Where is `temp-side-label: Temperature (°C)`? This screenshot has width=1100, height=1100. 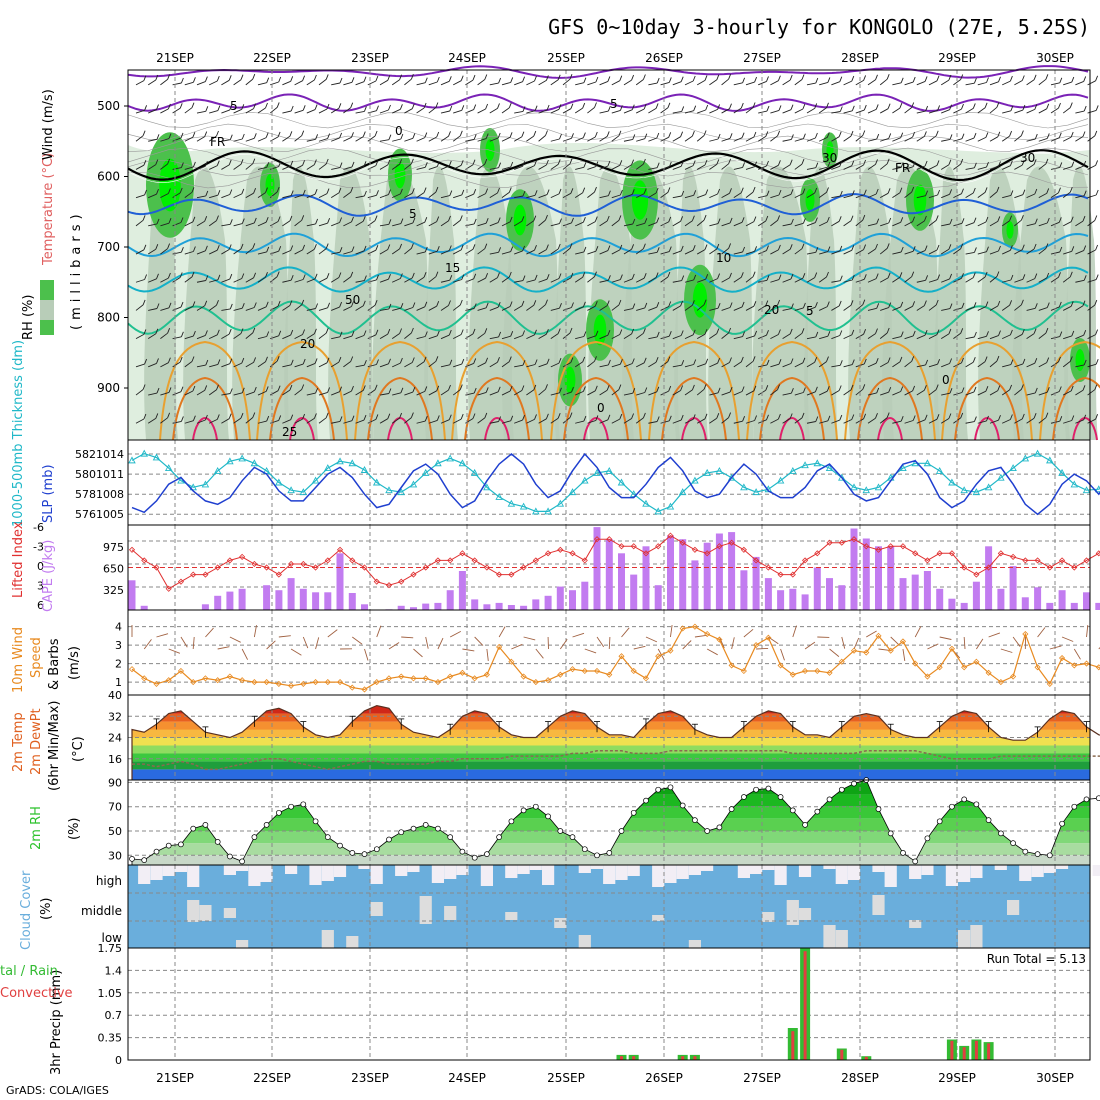
temp-side-label: Temperature (°C) is located at coordinates (48, 209).